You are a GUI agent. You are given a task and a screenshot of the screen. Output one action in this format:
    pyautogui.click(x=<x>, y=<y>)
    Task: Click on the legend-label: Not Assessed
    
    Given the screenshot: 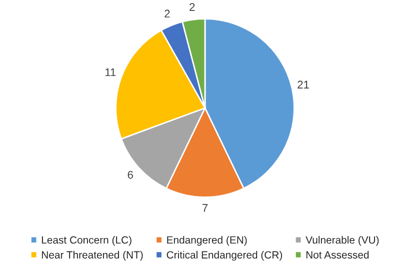 What is the action you would take?
    pyautogui.click(x=337, y=254)
    